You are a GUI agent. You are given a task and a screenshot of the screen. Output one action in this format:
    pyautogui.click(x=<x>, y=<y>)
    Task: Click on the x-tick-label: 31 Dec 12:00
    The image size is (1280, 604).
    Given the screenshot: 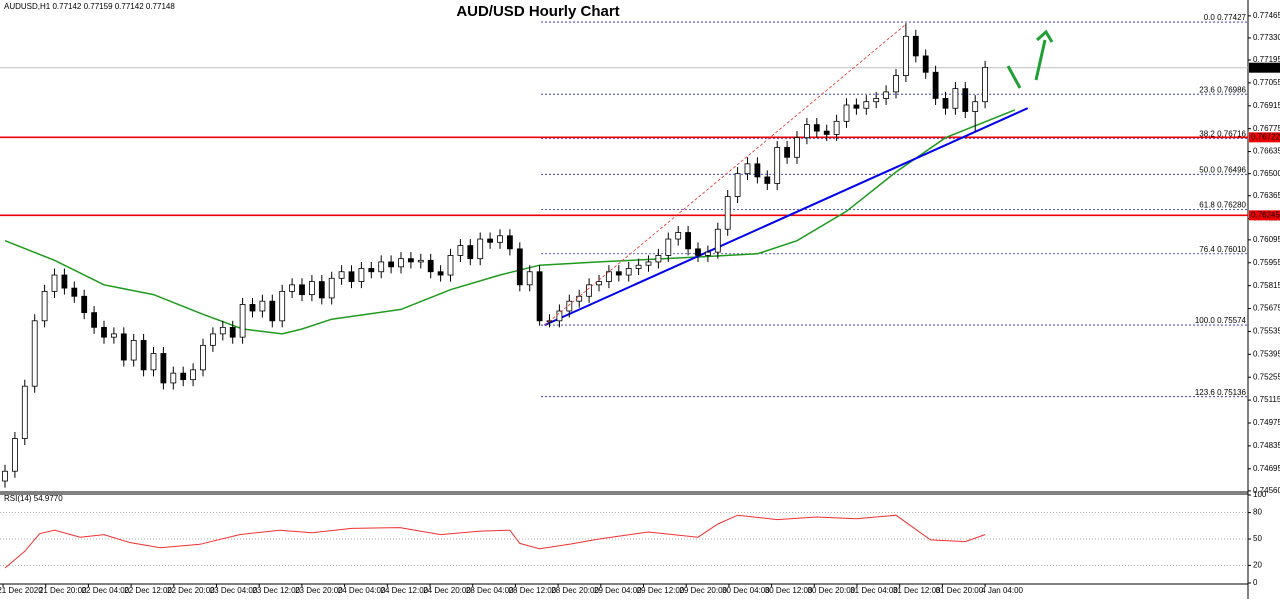 What is the action you would take?
    pyautogui.click(x=917, y=590)
    